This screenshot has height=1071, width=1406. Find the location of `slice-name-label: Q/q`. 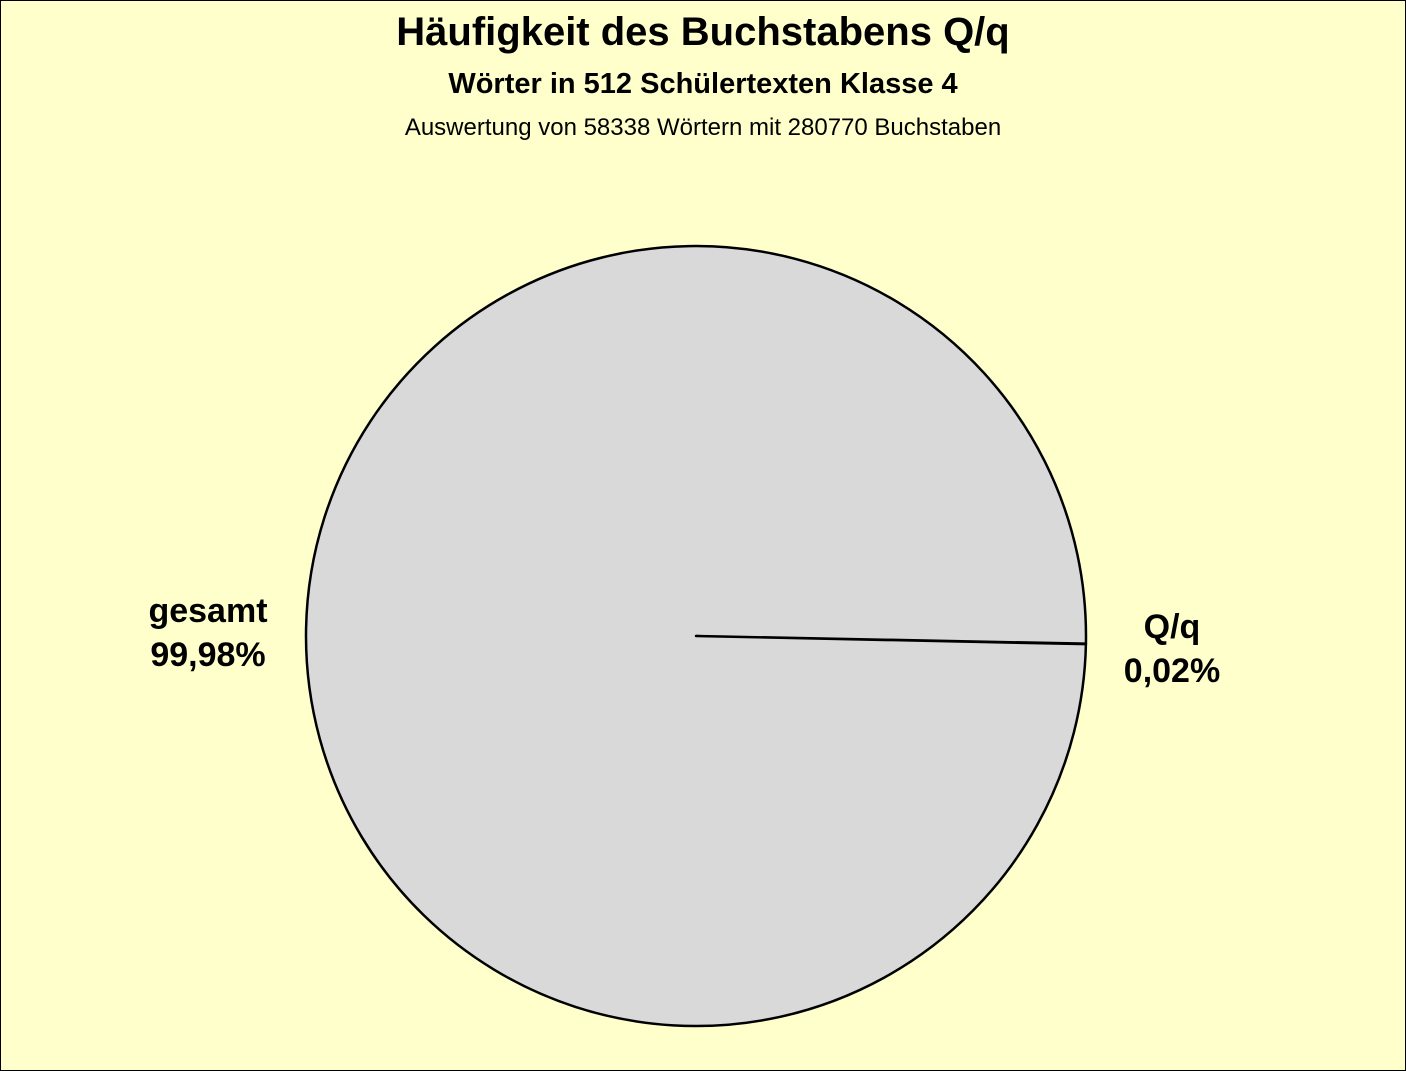

slice-name-label: Q/q is located at coordinates (1172, 627).